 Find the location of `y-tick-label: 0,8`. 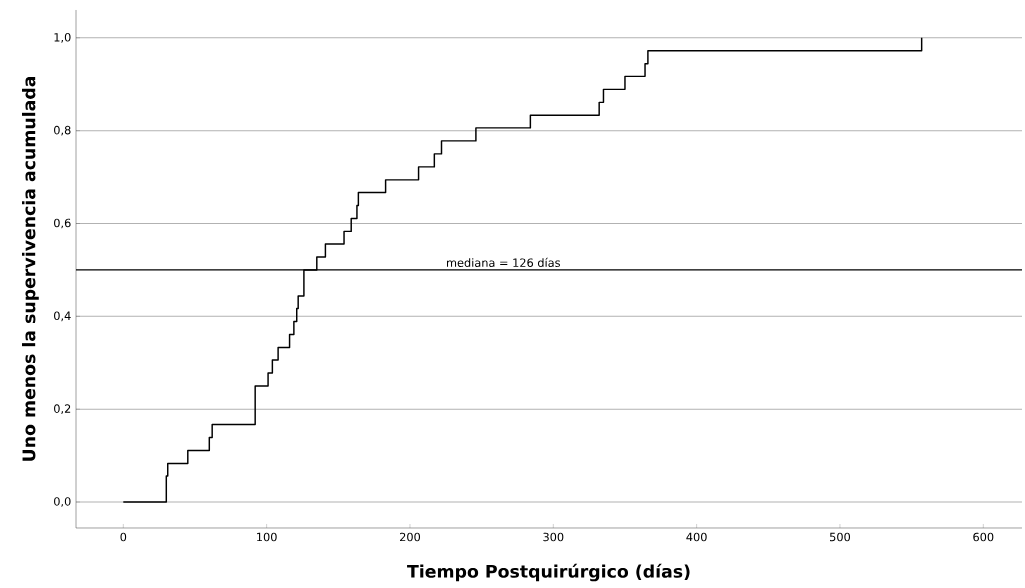

y-tick-label: 0,8 is located at coordinates (62, 130).